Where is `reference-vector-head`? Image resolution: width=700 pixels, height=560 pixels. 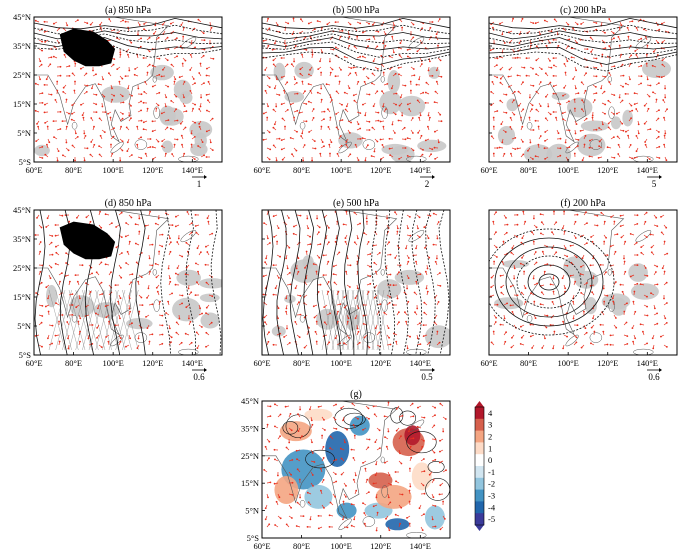
reference-vector-head is located at coordinates (433, 177).